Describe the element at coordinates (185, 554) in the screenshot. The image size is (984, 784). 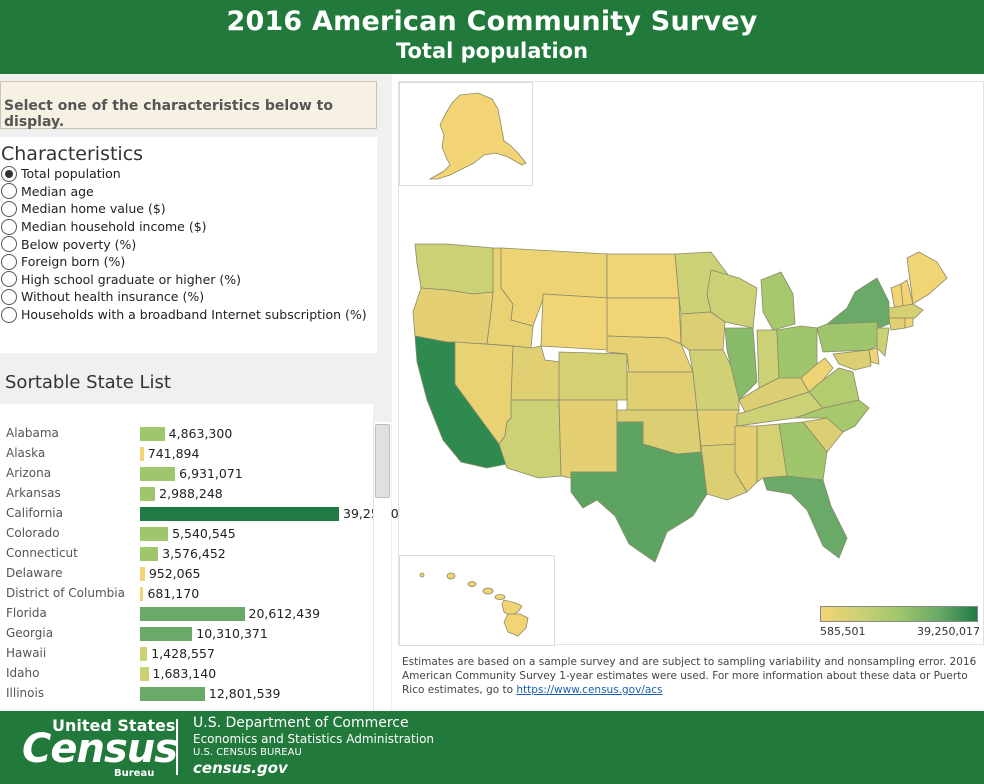
I see `state-row: Connecticut 3,576,452` at that location.